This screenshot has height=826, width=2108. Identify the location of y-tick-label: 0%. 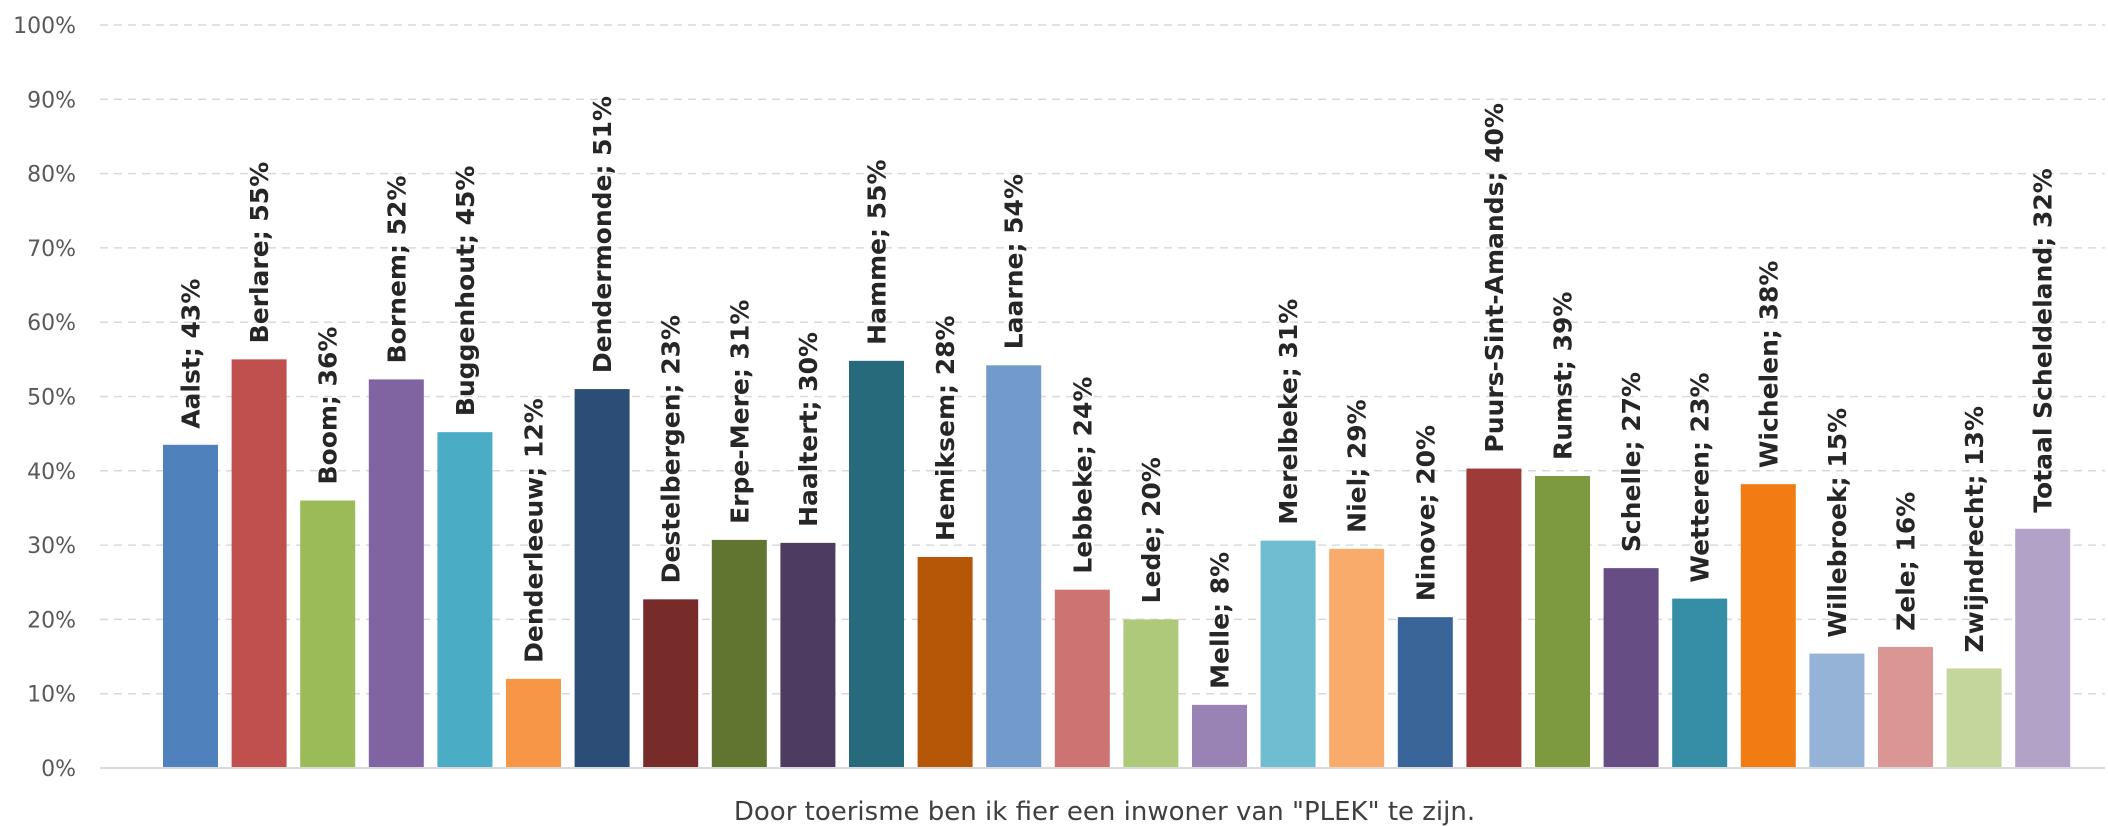
(58, 769).